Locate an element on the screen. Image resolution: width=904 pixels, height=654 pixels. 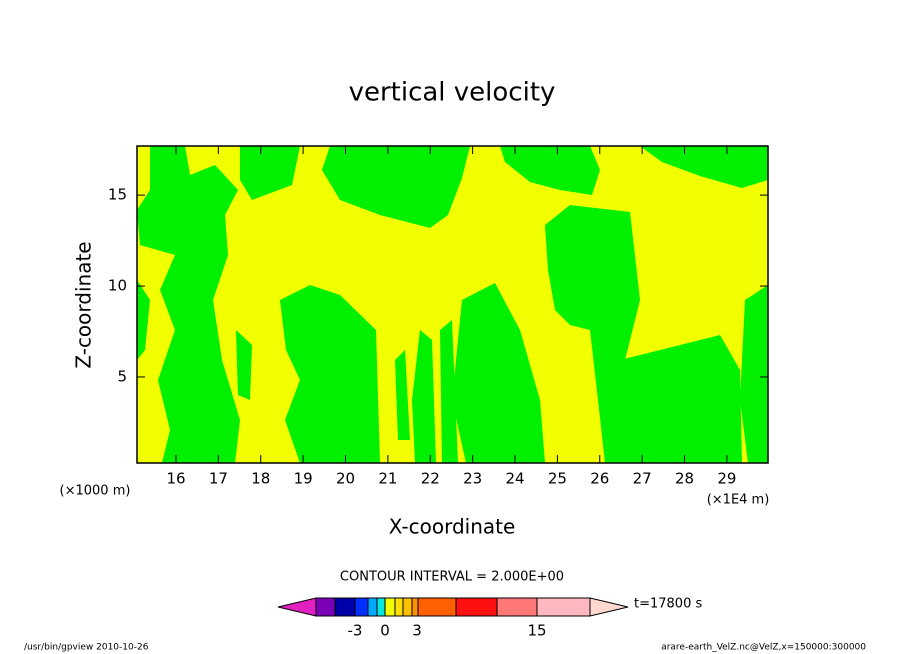
x-tick-label: 26 is located at coordinates (599, 479).